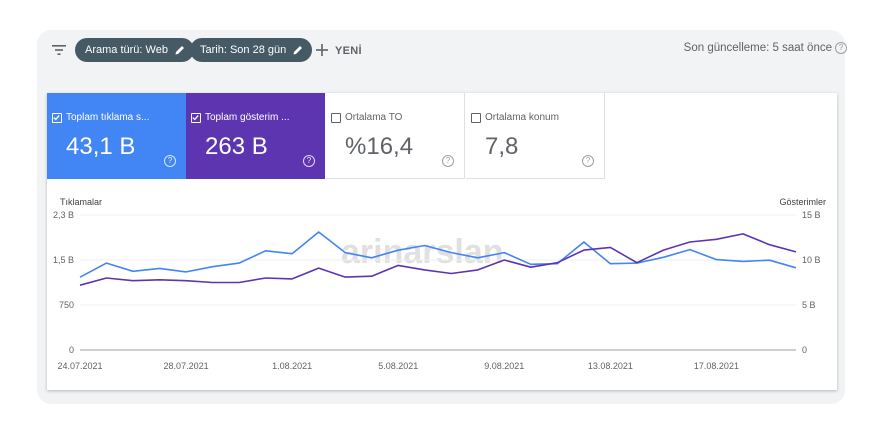 The image size is (882, 424). Describe the element at coordinates (535, 136) in the screenshot. I see `metric-average-position: Ortalama konum 7,8 ?` at that location.